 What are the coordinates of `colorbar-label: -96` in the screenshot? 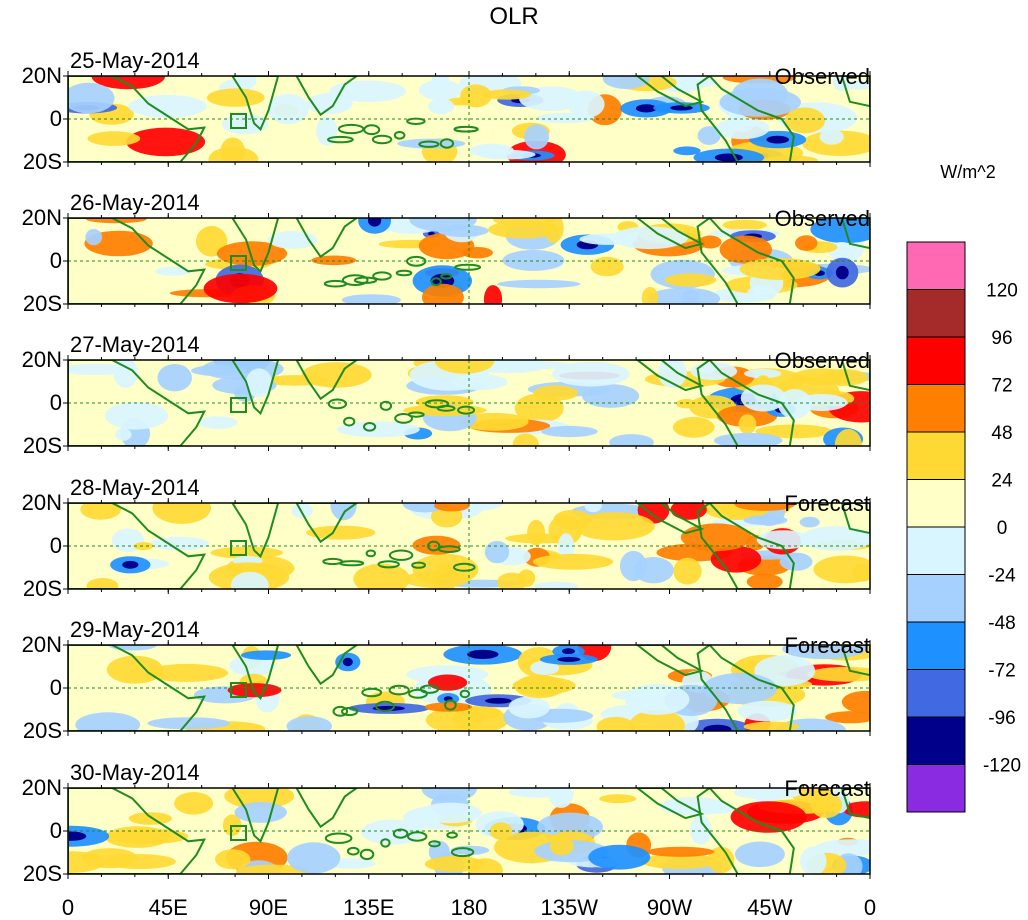 It's located at (1001, 718).